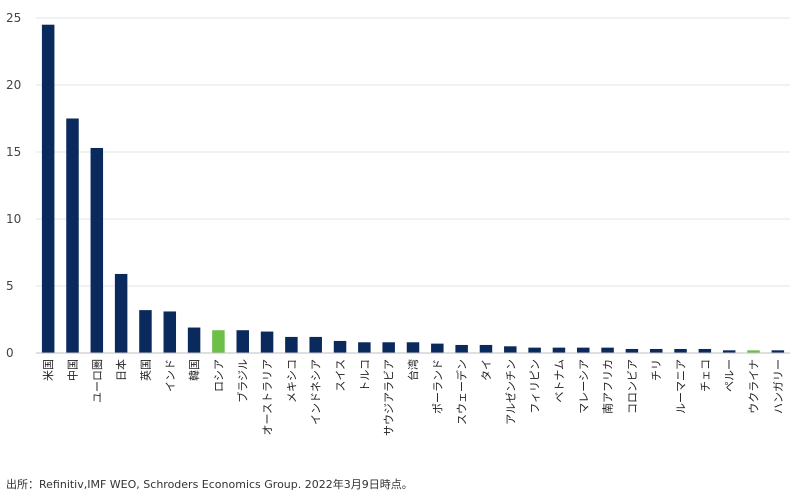 The width and height of the screenshot is (810, 499). Describe the element at coordinates (340, 375) in the screenshot. I see `category-label: スイス` at that location.